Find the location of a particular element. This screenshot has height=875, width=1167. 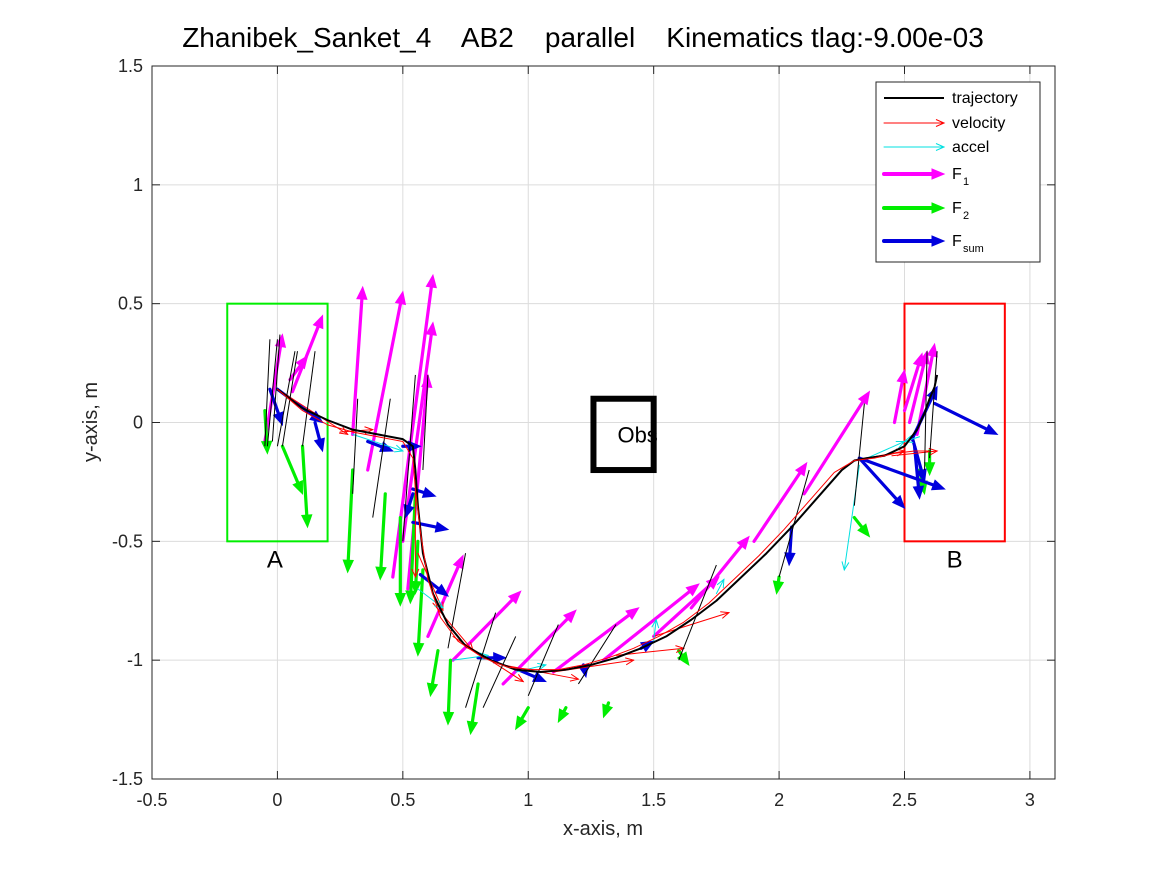

x-tick-label: -0.5 is located at coordinates (151, 800).